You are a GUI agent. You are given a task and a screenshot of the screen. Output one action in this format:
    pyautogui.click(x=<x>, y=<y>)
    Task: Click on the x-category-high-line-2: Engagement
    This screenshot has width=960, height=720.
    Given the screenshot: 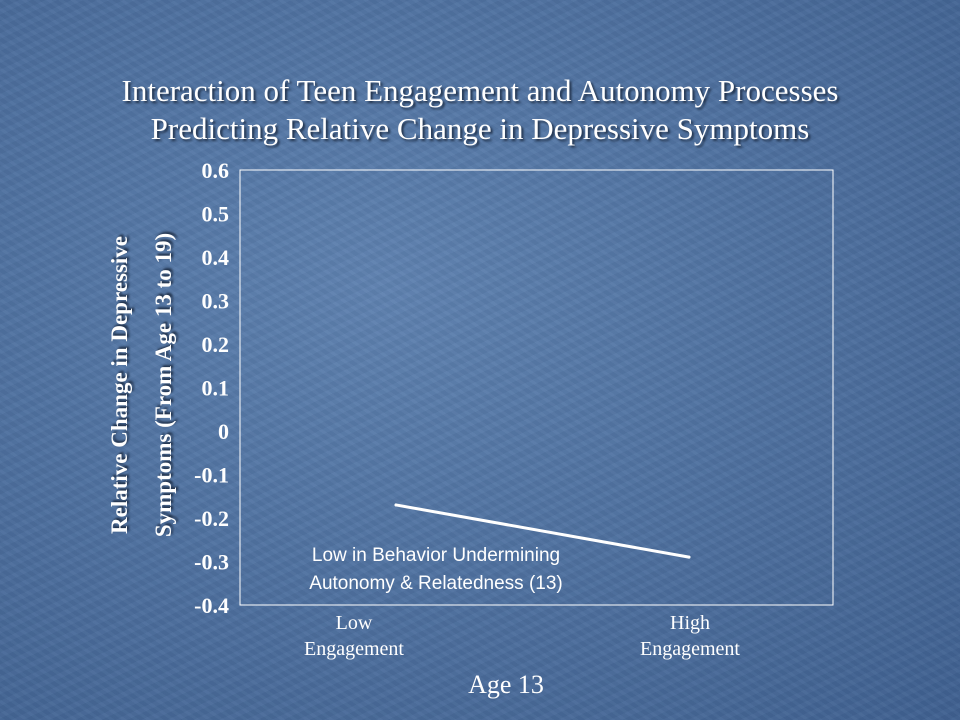 What is the action you would take?
    pyautogui.click(x=690, y=649)
    